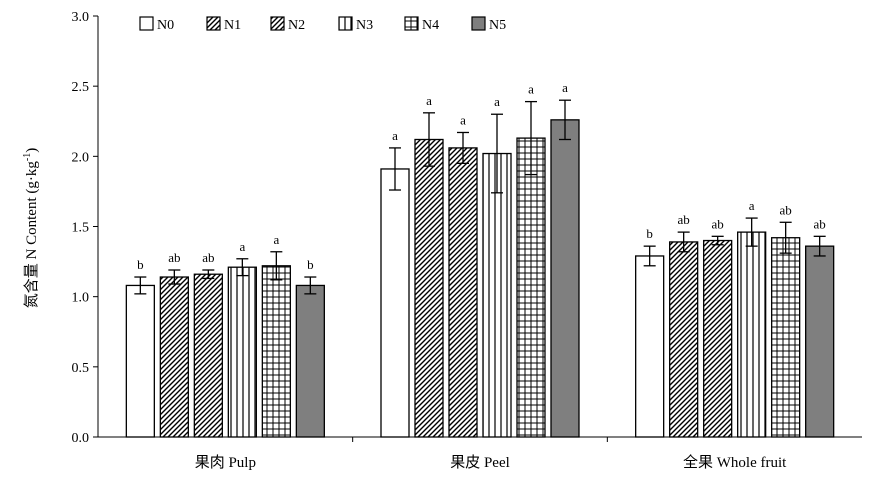 This screenshot has width=869, height=484. What do you see at coordinates (497, 25) in the screenshot?
I see `legend-label: N5` at bounding box center [497, 25].